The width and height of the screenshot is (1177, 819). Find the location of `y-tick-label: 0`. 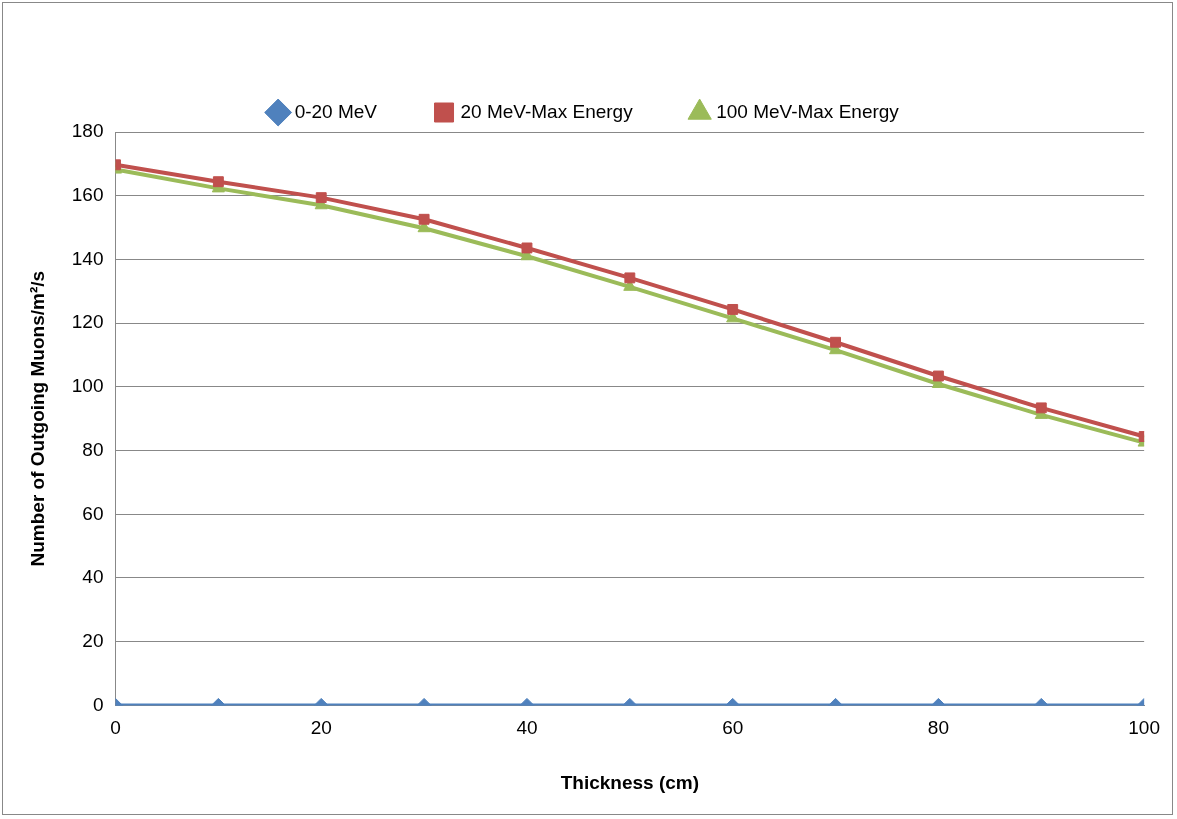

y-tick-label: 0 is located at coordinates (98, 704).